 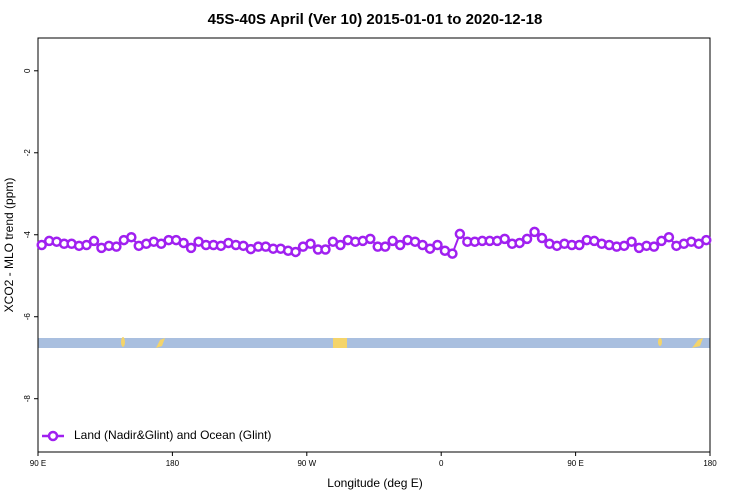 I want to click on y-tick-label: 0, so click(x=27, y=70).